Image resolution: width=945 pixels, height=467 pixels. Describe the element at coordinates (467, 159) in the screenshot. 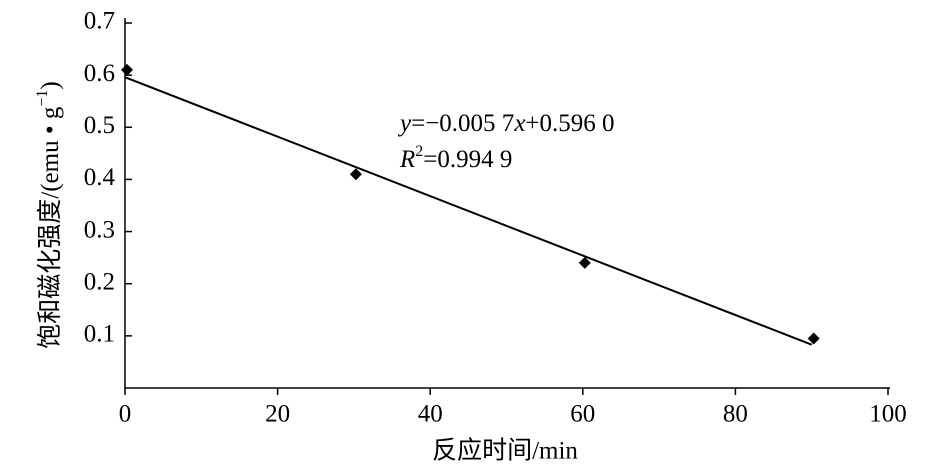

I see `r-value: =0.994 9` at that location.